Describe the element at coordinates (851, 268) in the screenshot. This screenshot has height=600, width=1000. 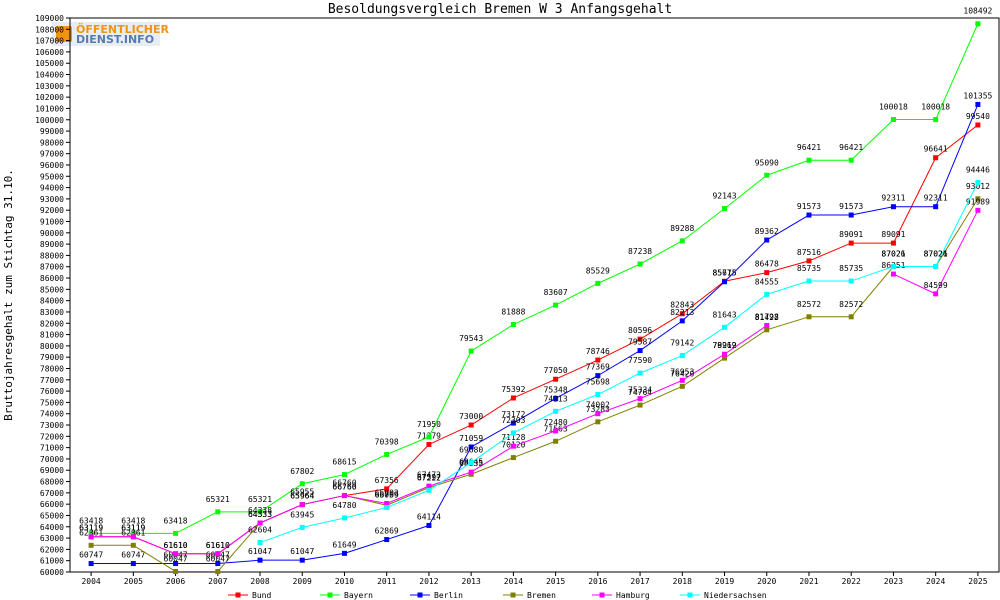
I see `data-label: 85735` at that location.